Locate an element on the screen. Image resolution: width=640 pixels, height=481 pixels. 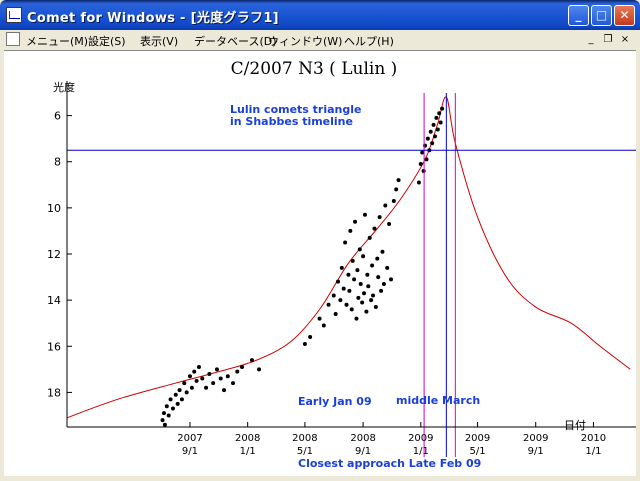
y-tick-label: 18 is located at coordinates (54, 392).